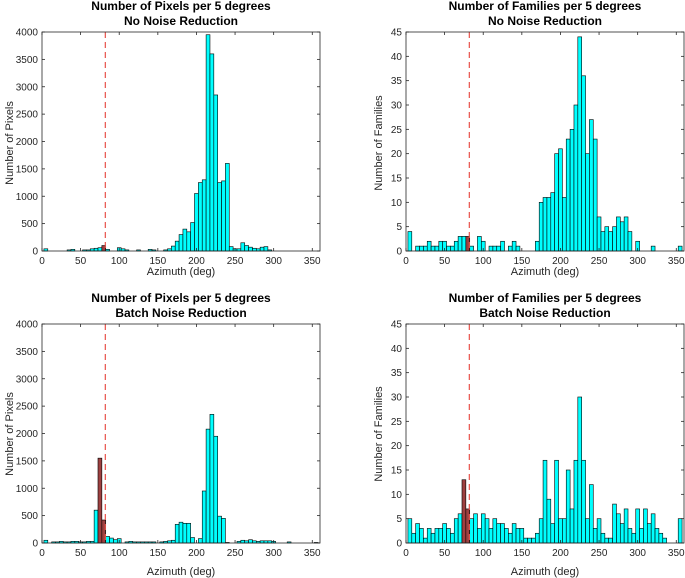 This screenshot has height=578, width=685. Describe the element at coordinates (379, 143) in the screenshot. I see `y-axis-label: Number of Families` at that location.